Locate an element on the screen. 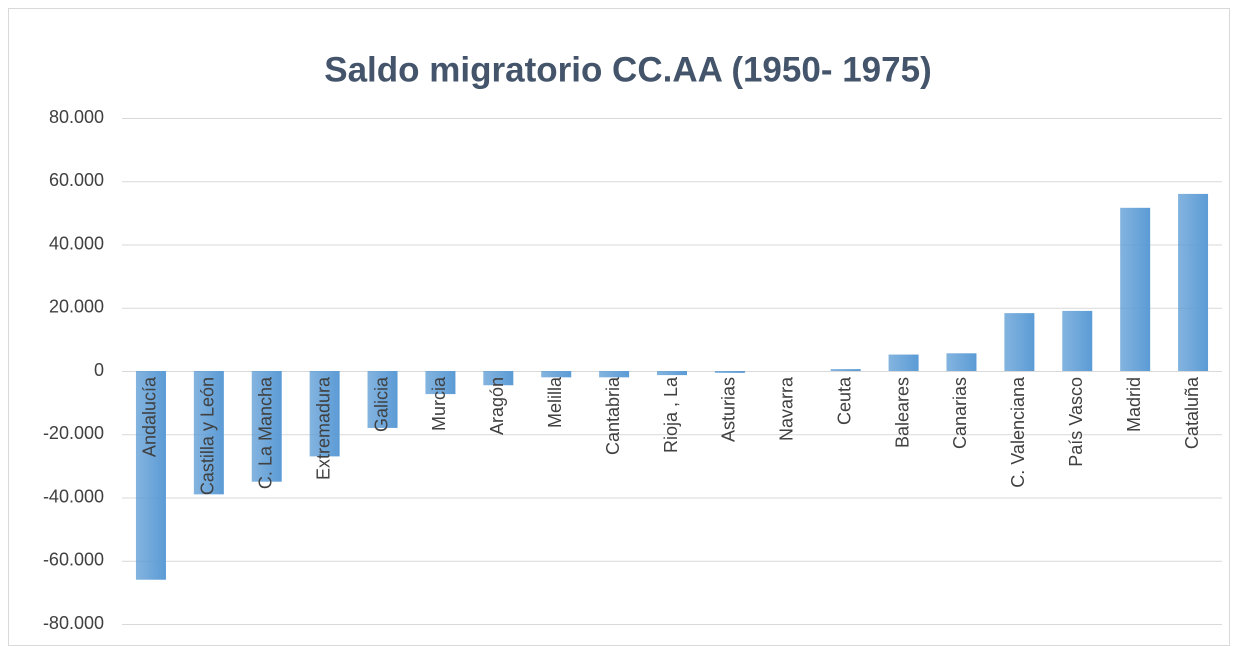 Image resolution: width=1238 pixels, height=646 pixels. x-tick-label: Madrid is located at coordinates (1134, 404).